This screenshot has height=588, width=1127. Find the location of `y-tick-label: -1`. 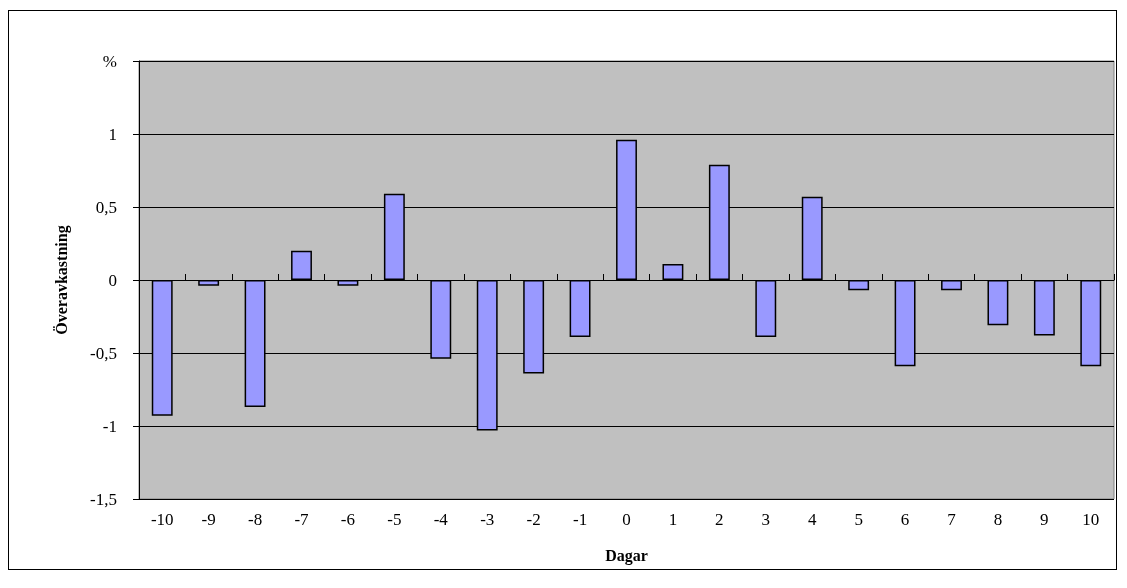

y-tick-label: -1 is located at coordinates (109, 426).